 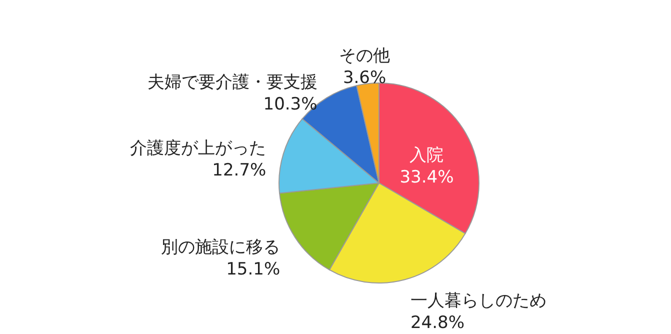 I want to click on slice-label: 夫婦で要介護・要支援, so click(x=232, y=82).